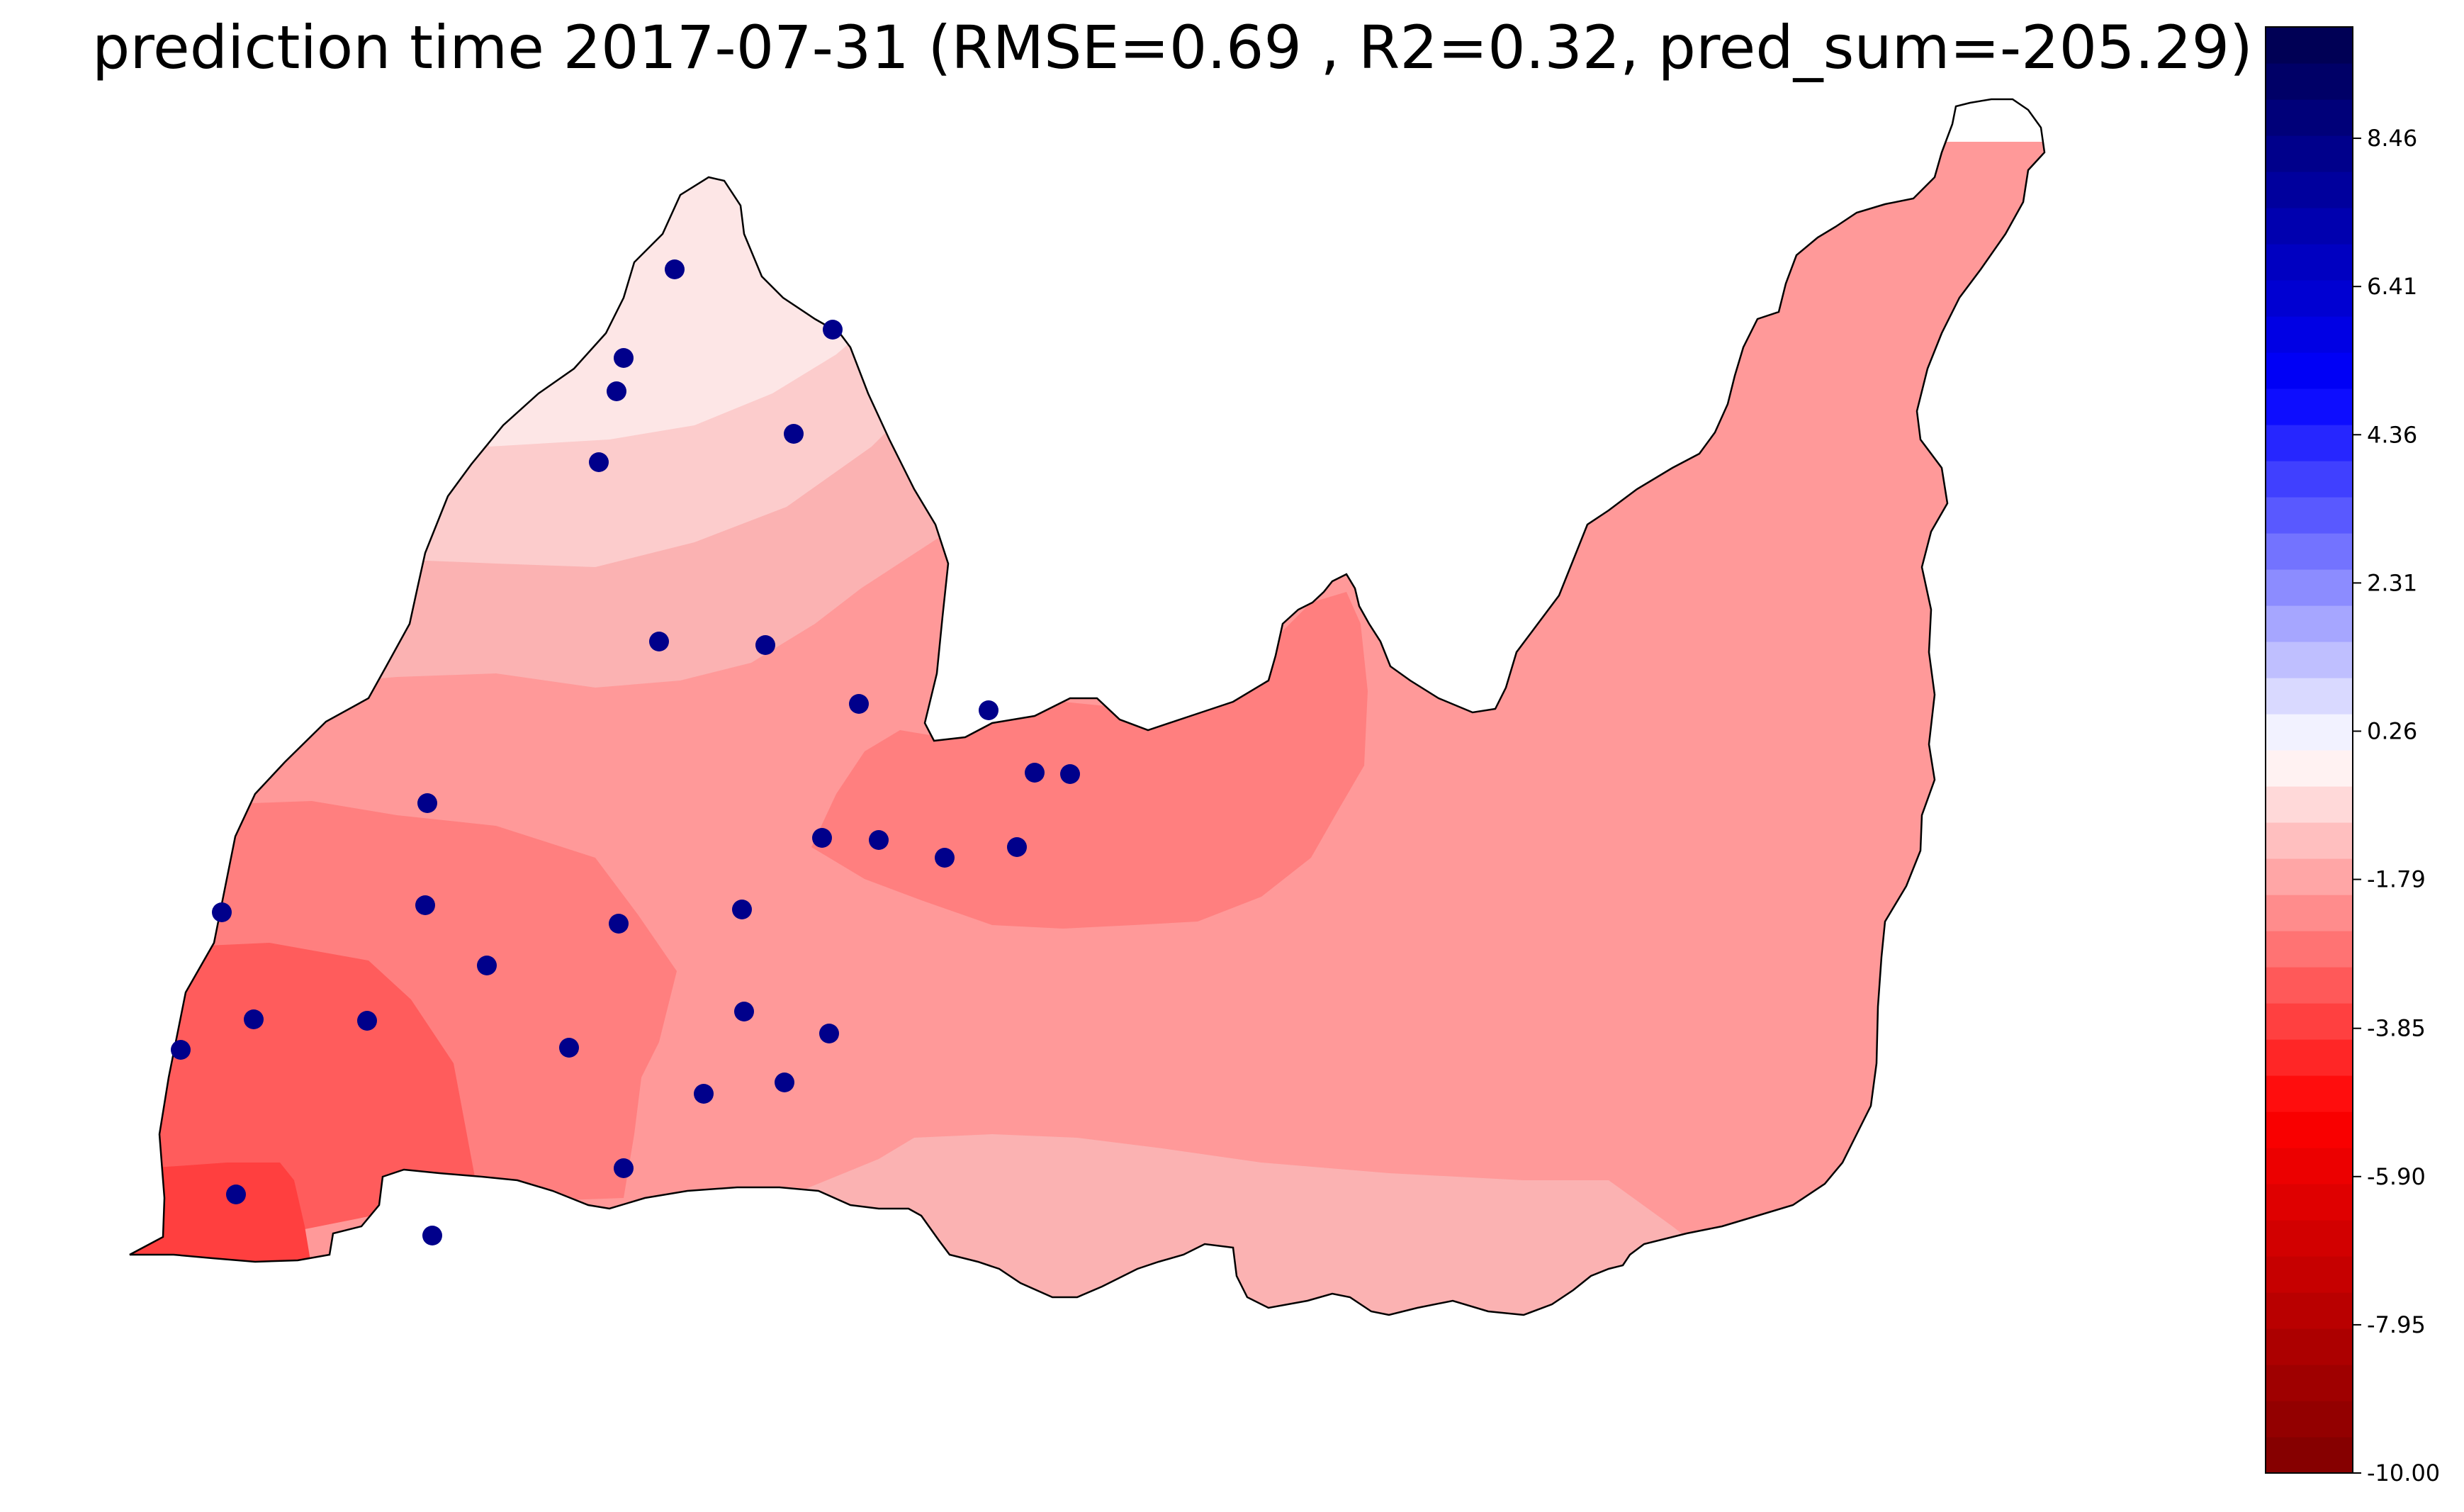 This screenshot has height=1512, width=2464. Describe the element at coordinates (2392, 582) in the screenshot. I see `colorbar-tick-label: 2.31` at that location.